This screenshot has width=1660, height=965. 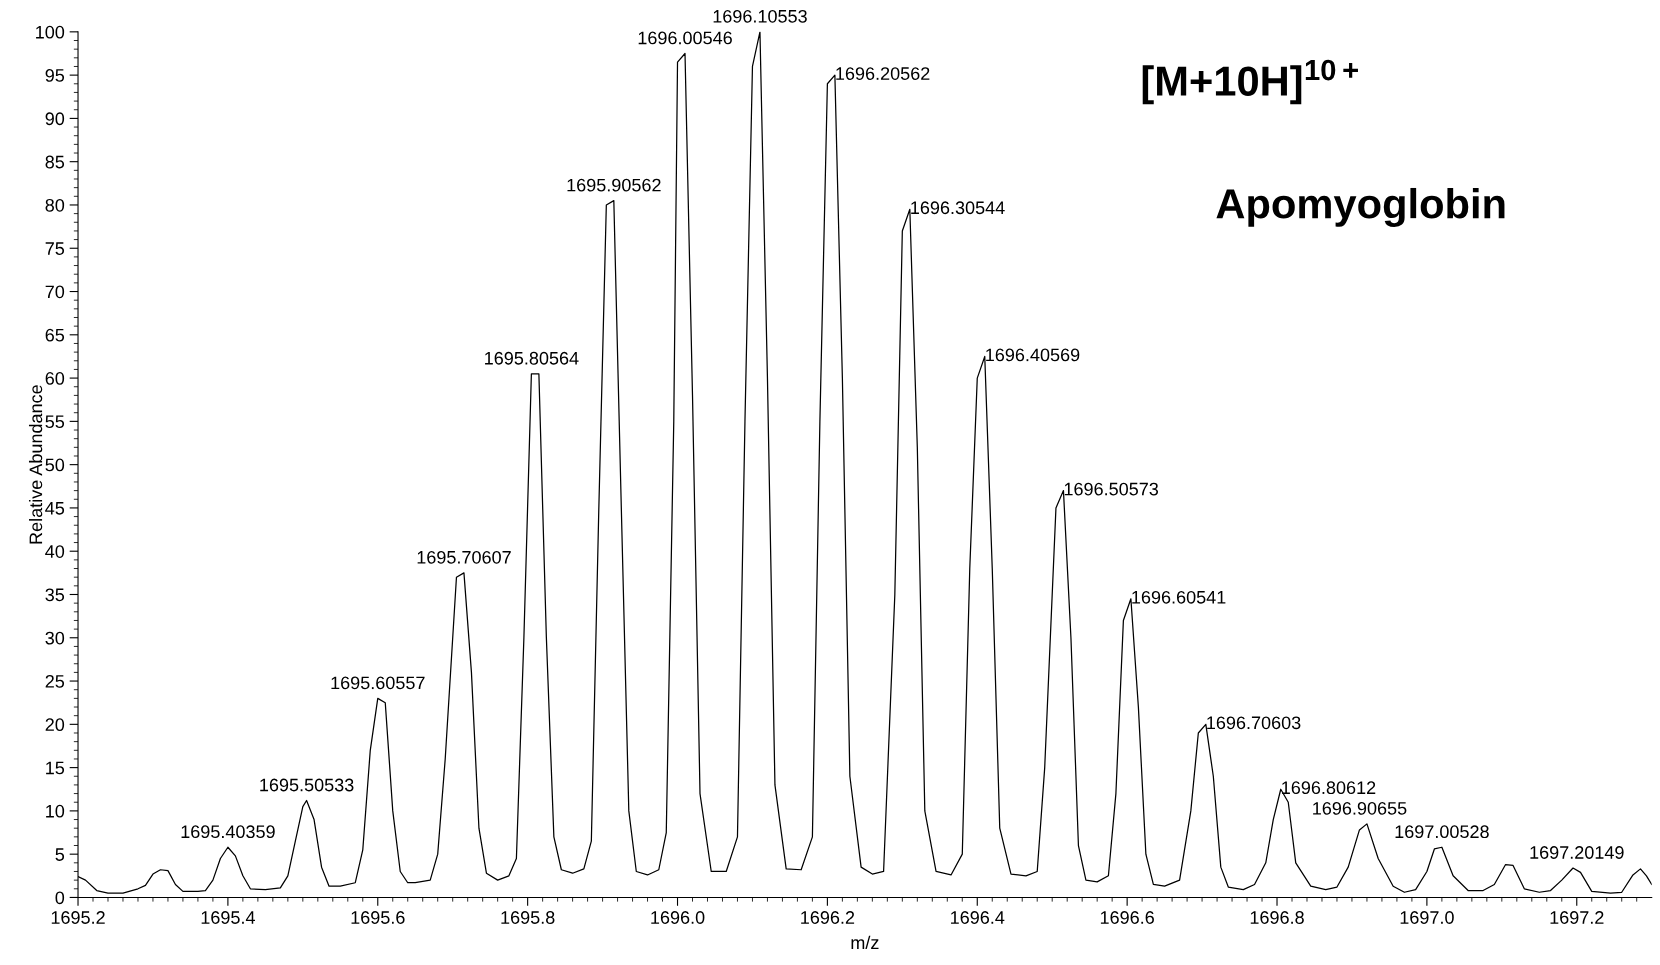 What do you see at coordinates (1254, 723) in the screenshot?
I see `annotation: 1696.70603` at bounding box center [1254, 723].